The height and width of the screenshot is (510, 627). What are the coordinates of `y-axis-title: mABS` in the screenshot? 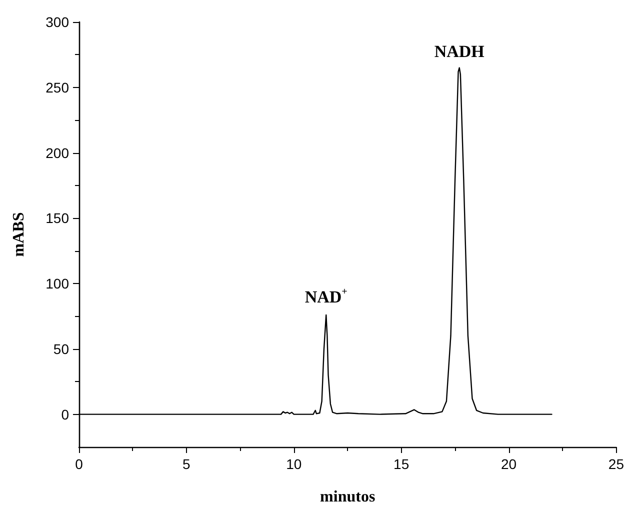 It's located at (19, 234).